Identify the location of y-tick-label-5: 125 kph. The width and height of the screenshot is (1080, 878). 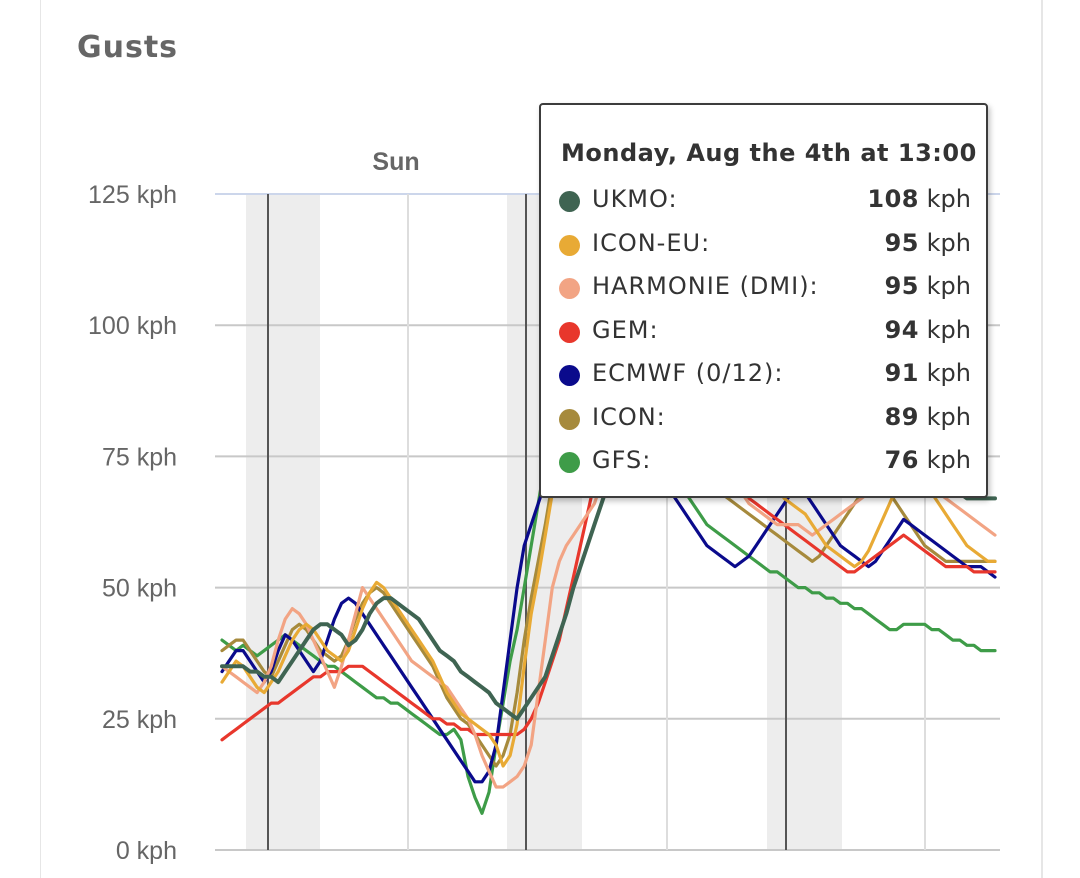
(132, 195).